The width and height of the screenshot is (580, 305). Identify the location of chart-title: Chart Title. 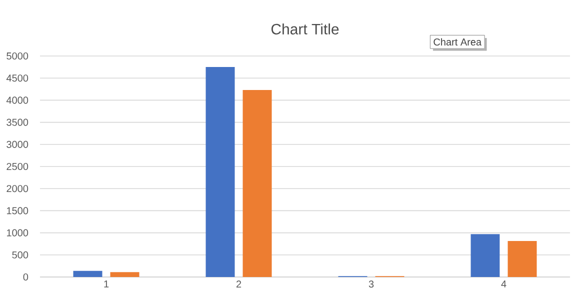
(305, 28).